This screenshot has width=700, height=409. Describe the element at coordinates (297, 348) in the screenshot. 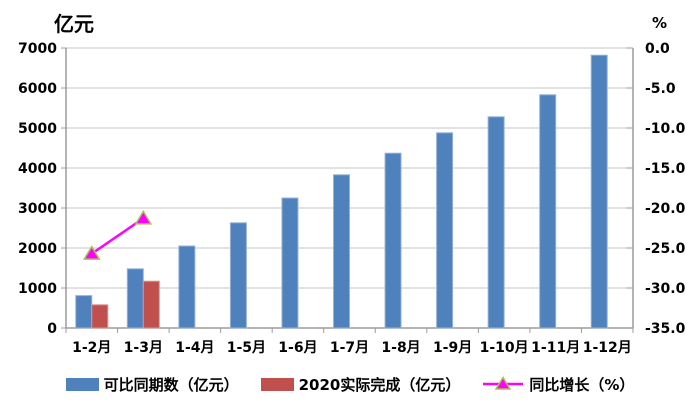

I see `x-axis-category-label: 1-6月` at that location.